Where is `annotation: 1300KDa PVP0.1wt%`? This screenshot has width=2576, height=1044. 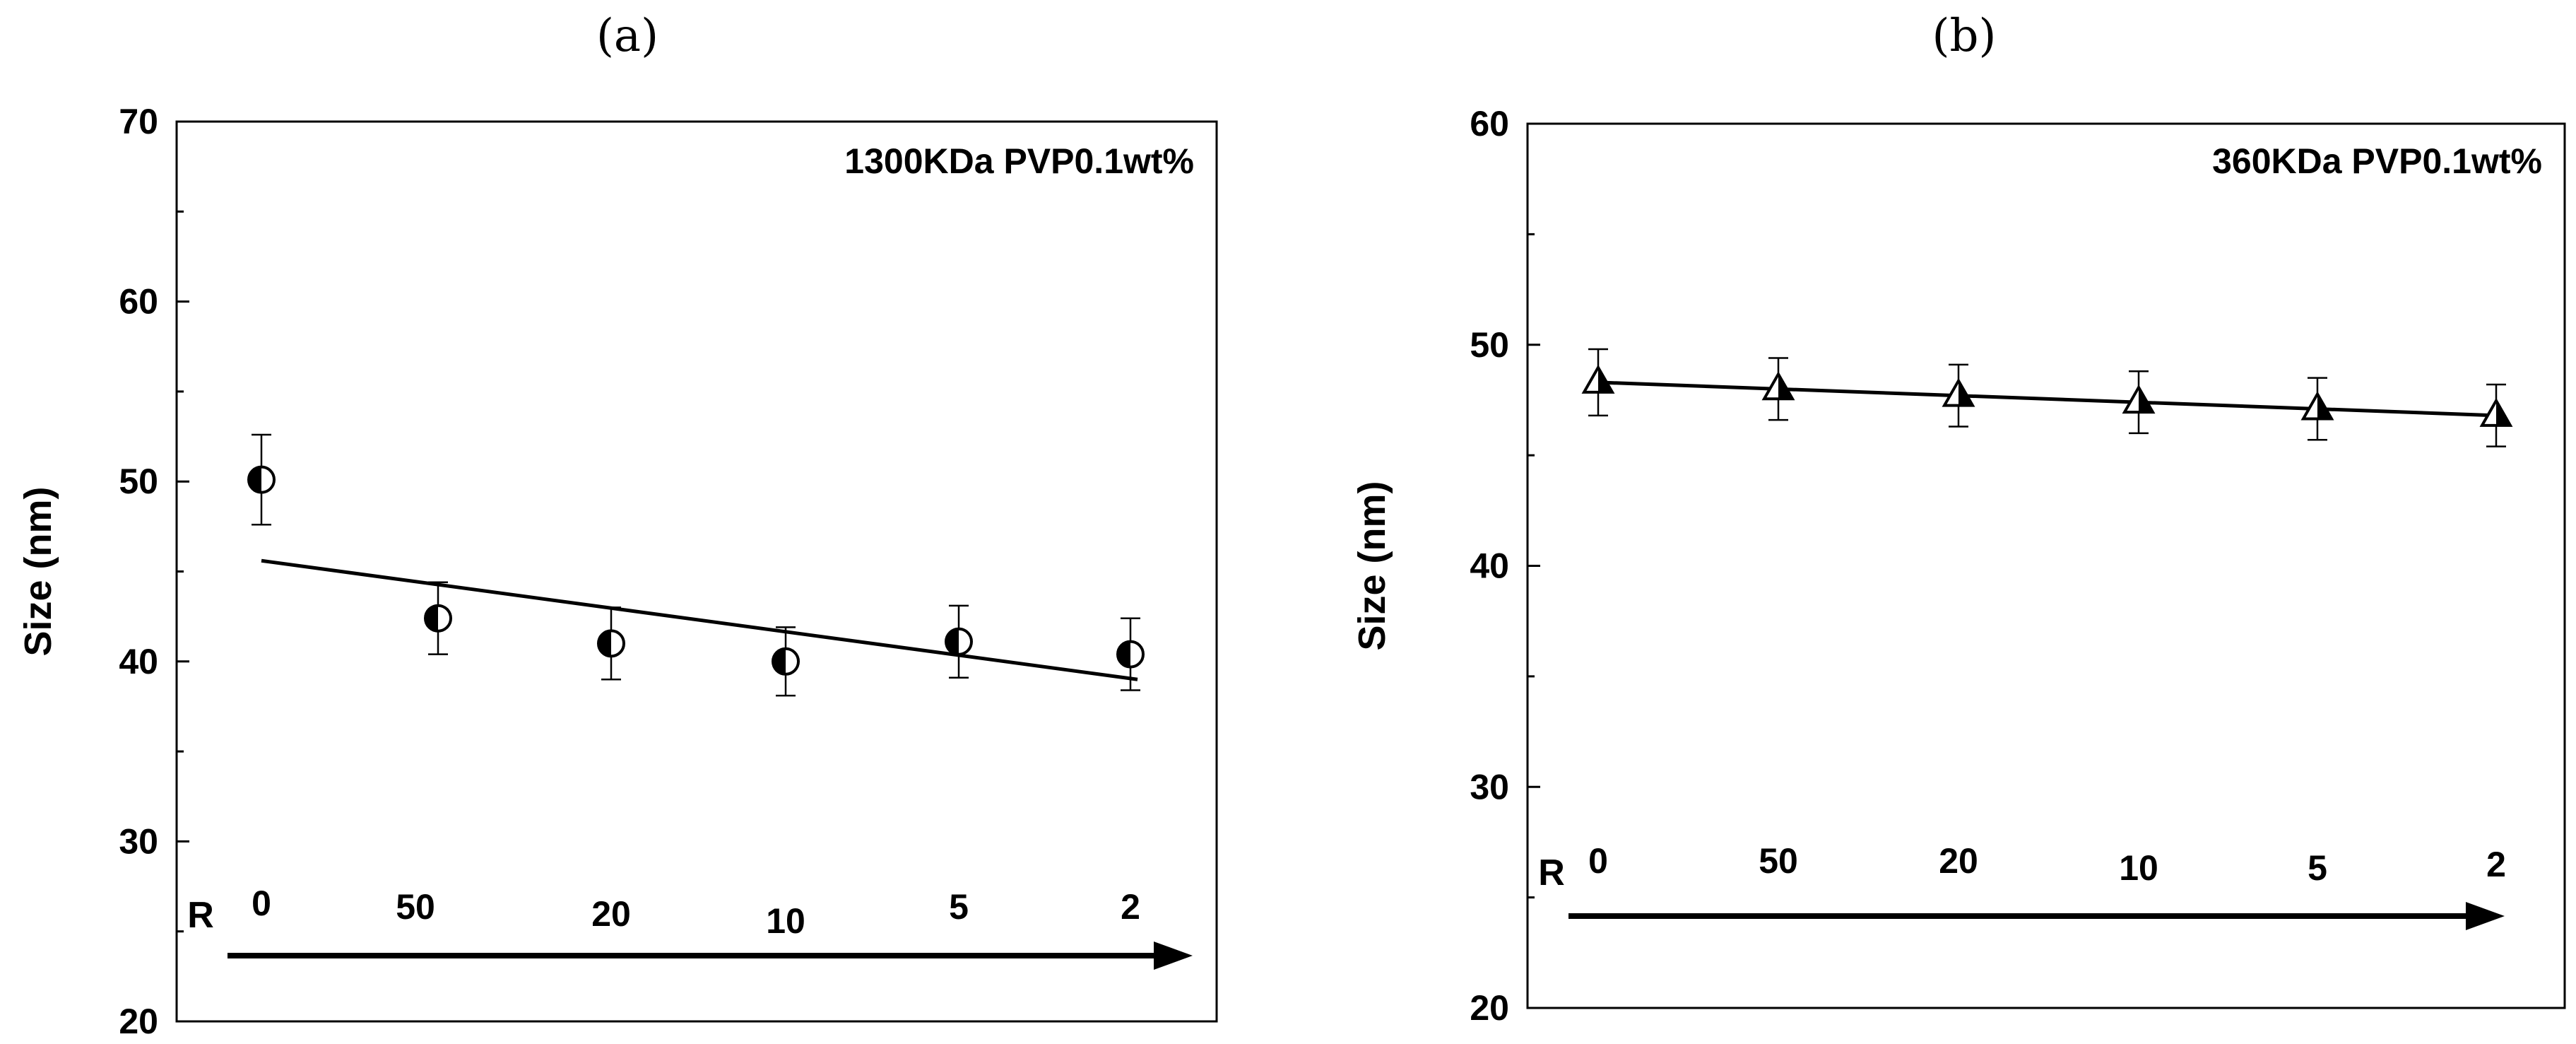
annotation: 1300KDa PVP0.1wt% is located at coordinates (1019, 161).